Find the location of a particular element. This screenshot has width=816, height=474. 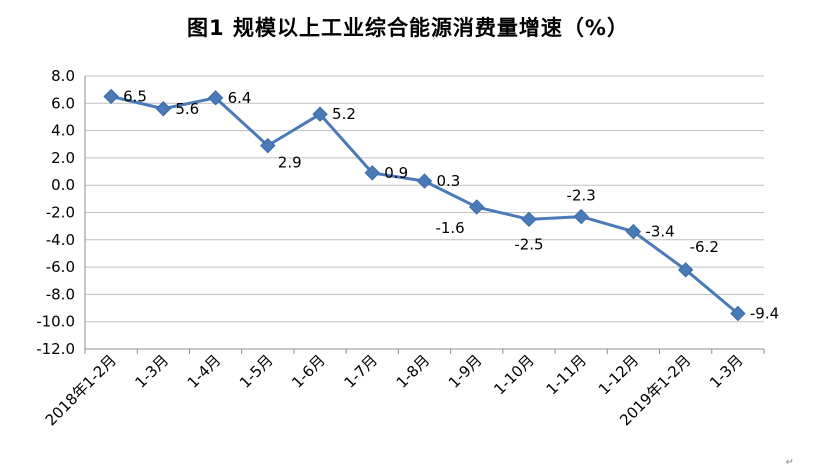

x-tick-label: 1-11月 is located at coordinates (566, 374).